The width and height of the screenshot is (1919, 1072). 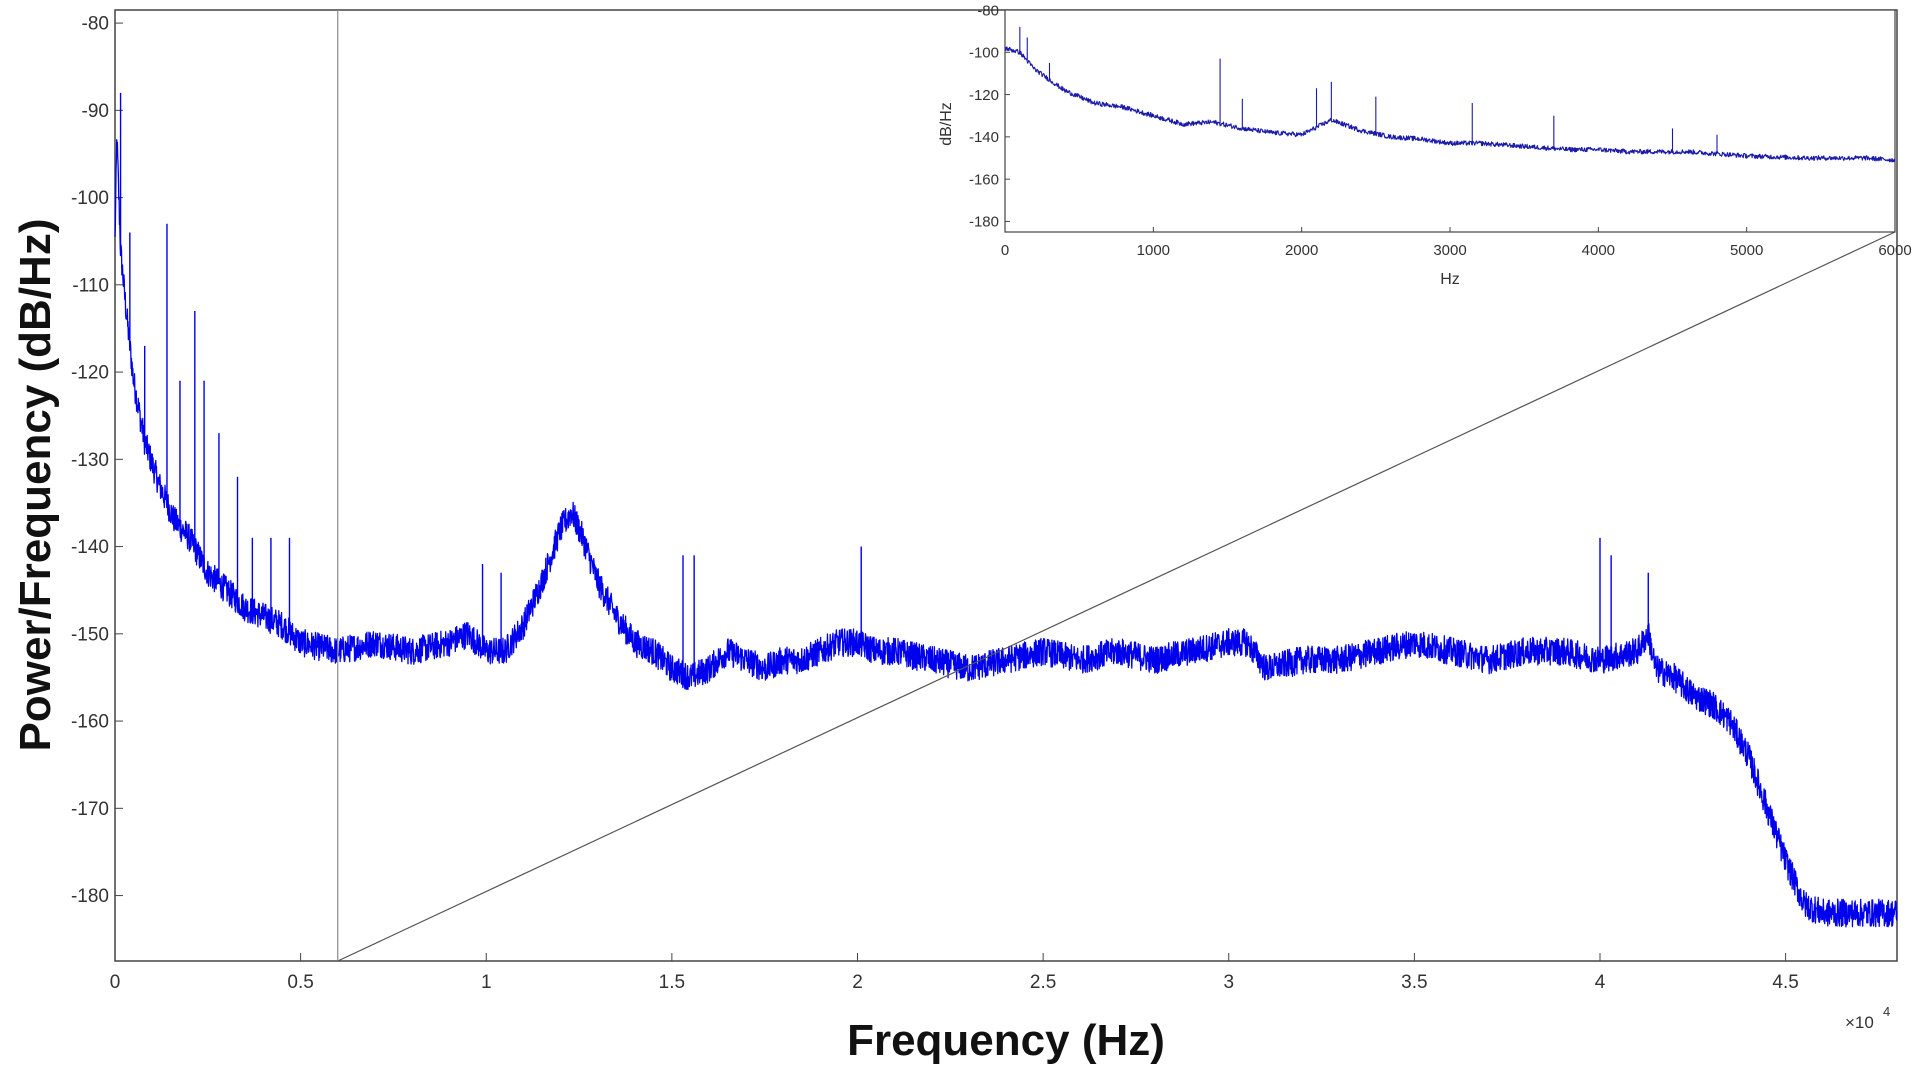 What do you see at coordinates (300, 982) in the screenshot?
I see `main-x-tick-label: 0.5` at bounding box center [300, 982].